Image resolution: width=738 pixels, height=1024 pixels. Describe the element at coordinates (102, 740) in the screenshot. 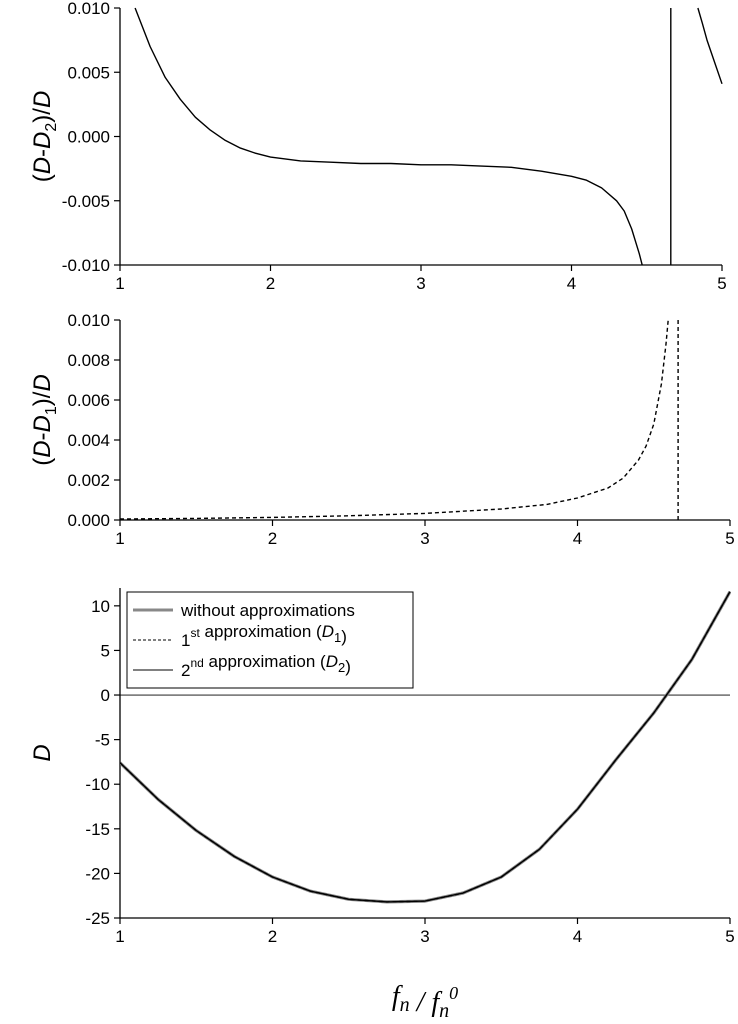

I see `y-tick-label: -5` at that location.